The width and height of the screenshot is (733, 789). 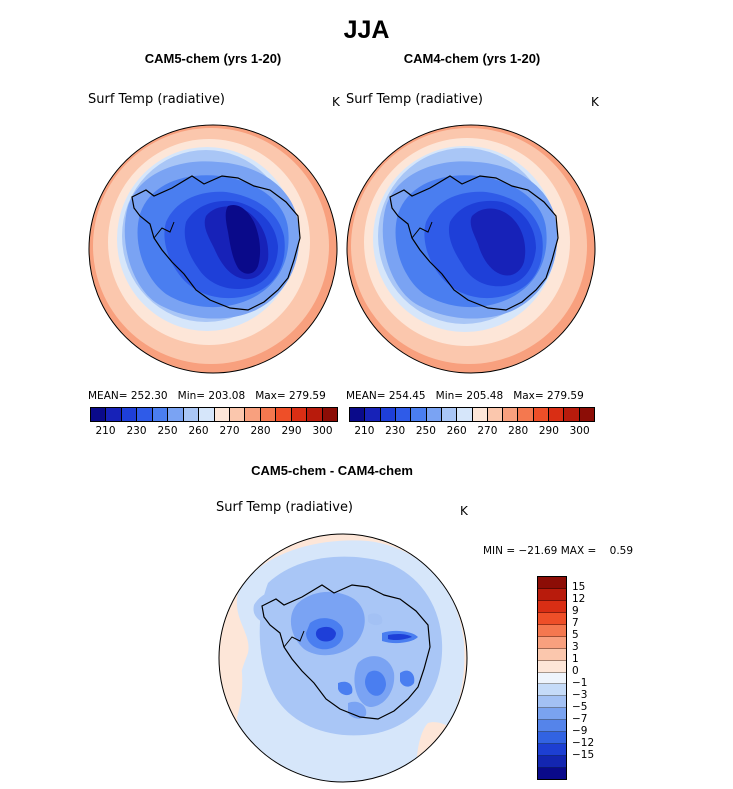 What do you see at coordinates (415, 99) in the screenshot?
I see `right-variable-label: Surf Temp (radiative)` at bounding box center [415, 99].